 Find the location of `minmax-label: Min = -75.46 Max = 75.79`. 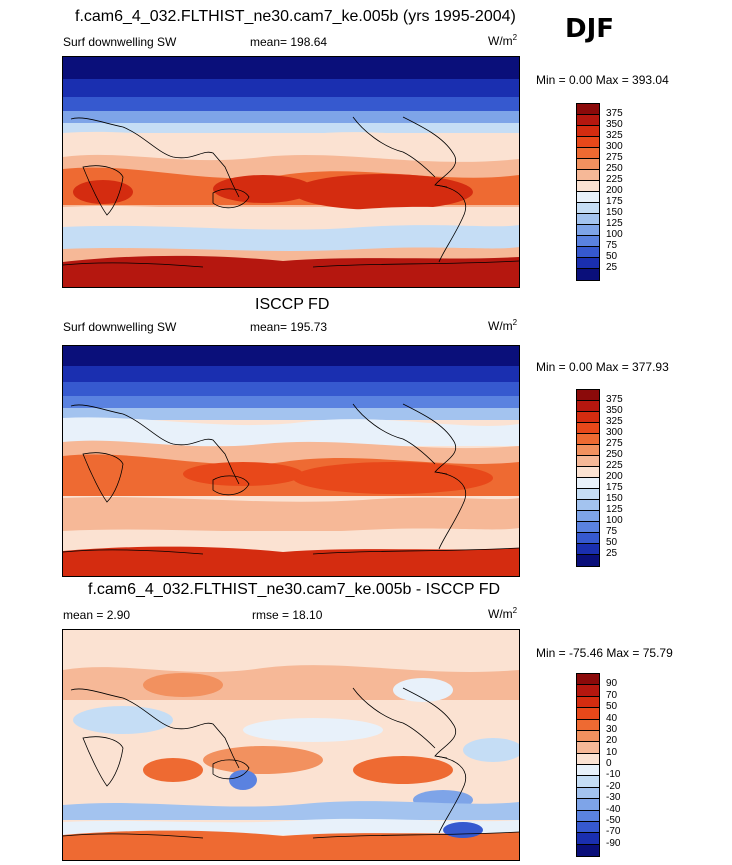

minmax-label: Min = -75.46 Max = 75.79 is located at coordinates (604, 653).